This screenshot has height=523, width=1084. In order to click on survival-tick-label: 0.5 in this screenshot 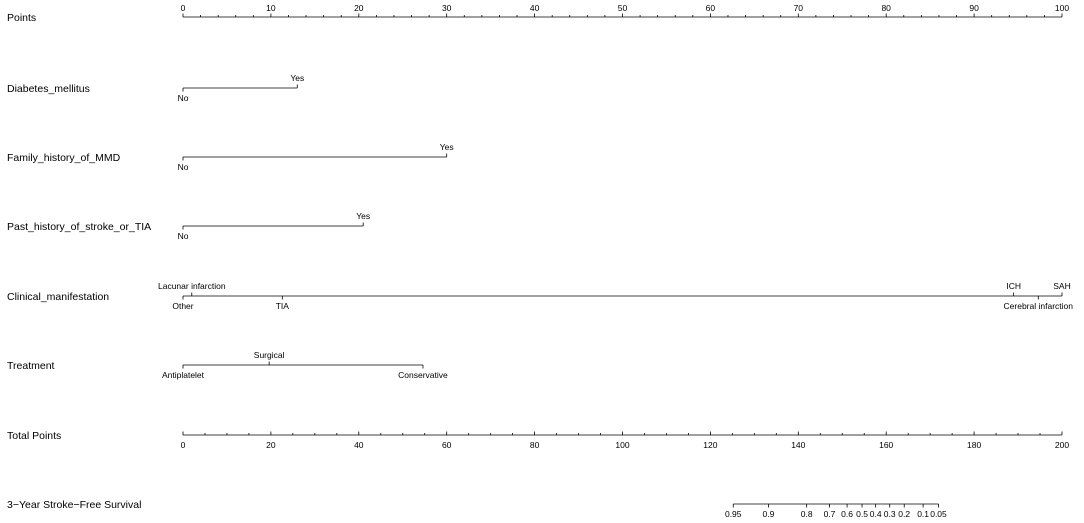, I will do `click(862, 514)`.